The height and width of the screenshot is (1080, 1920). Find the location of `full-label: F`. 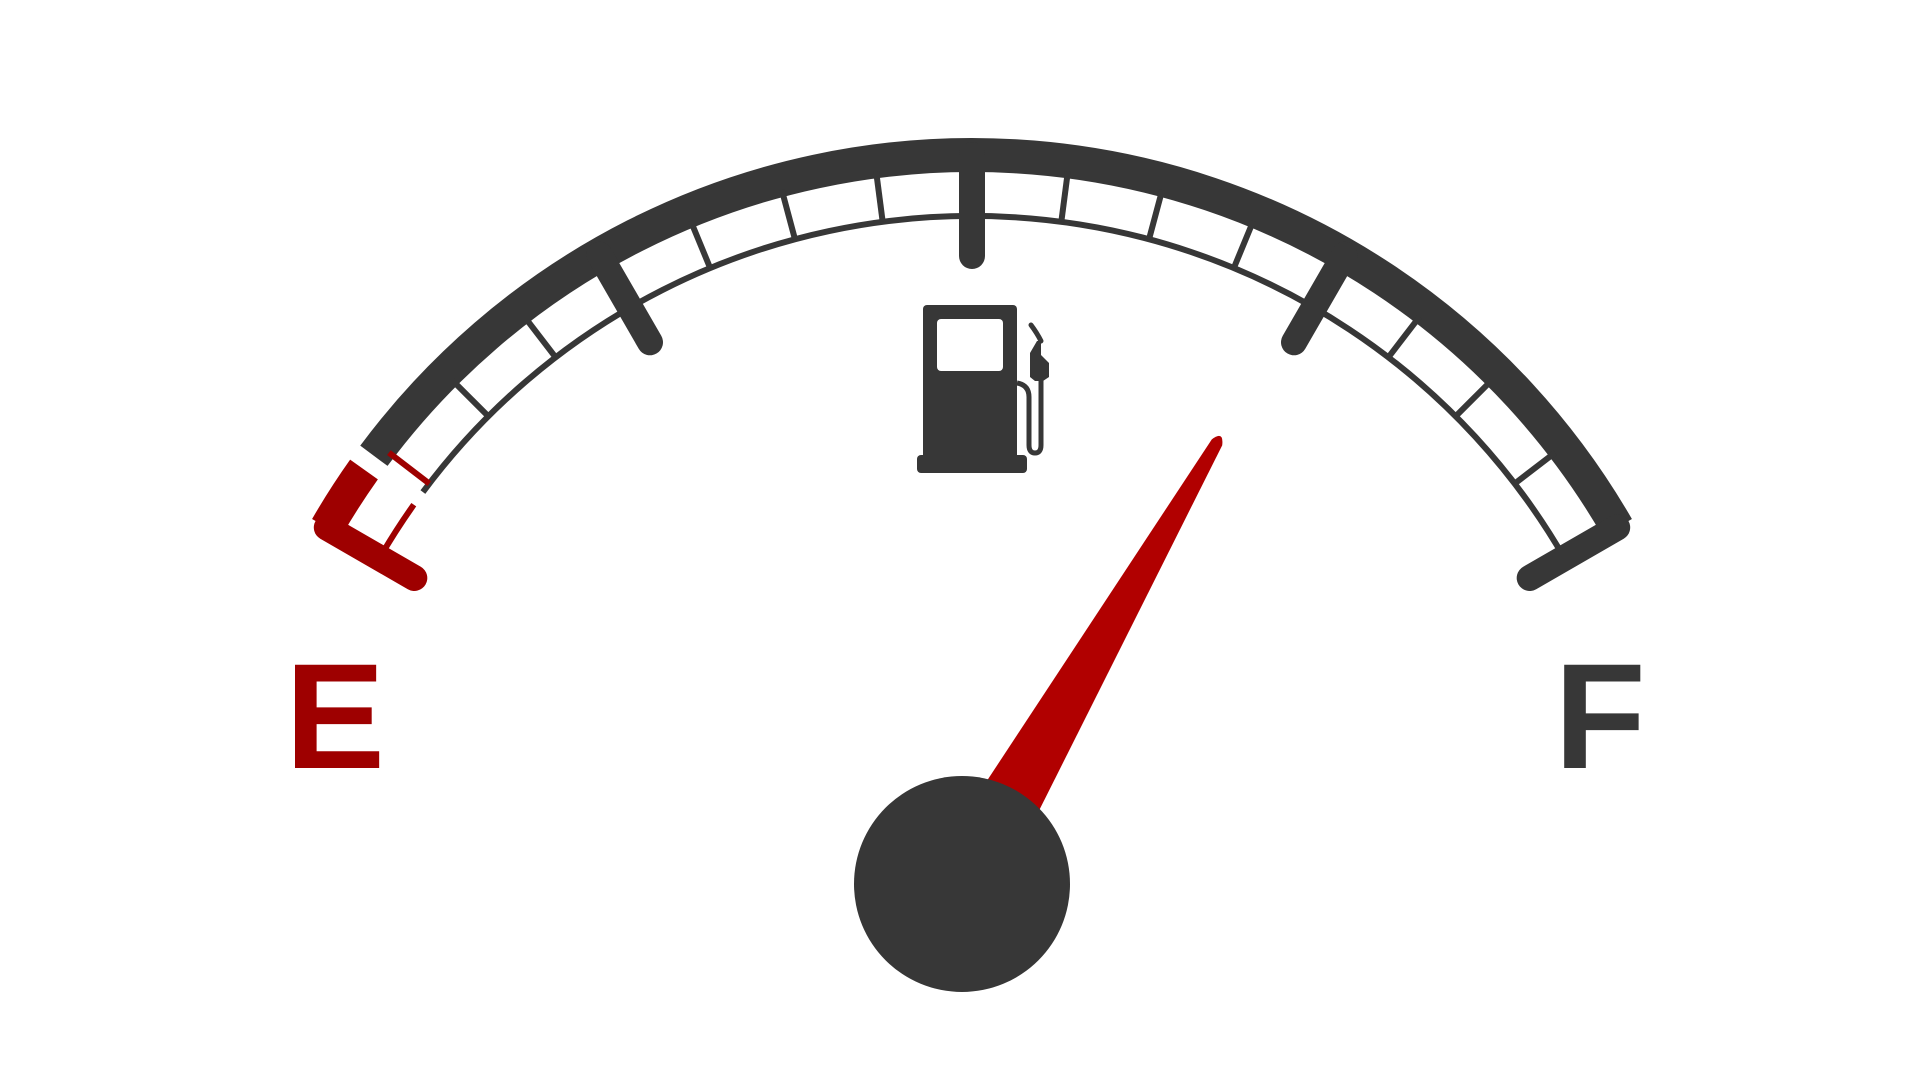

full-label: F is located at coordinates (1600, 716).